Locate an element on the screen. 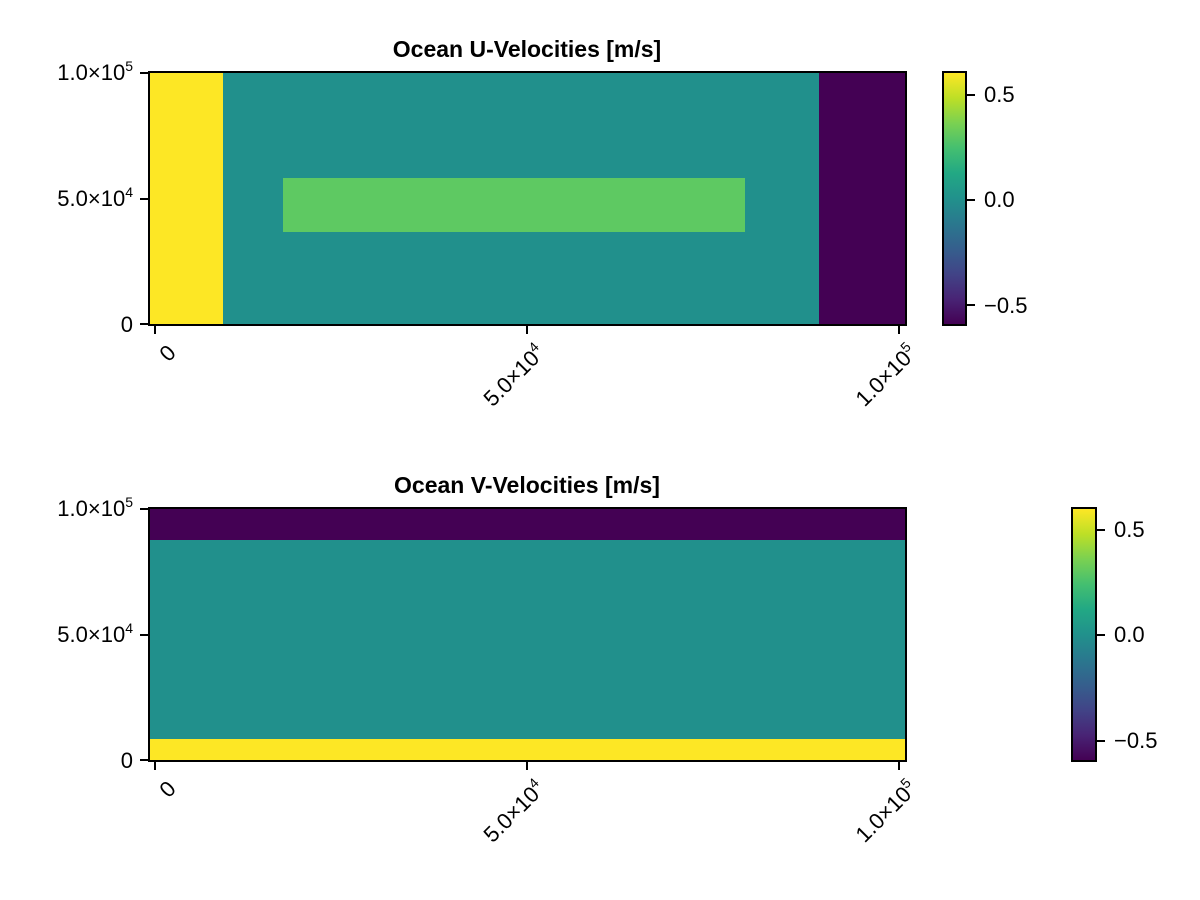  v-cbar-tick-top is located at coordinates (1101, 530).